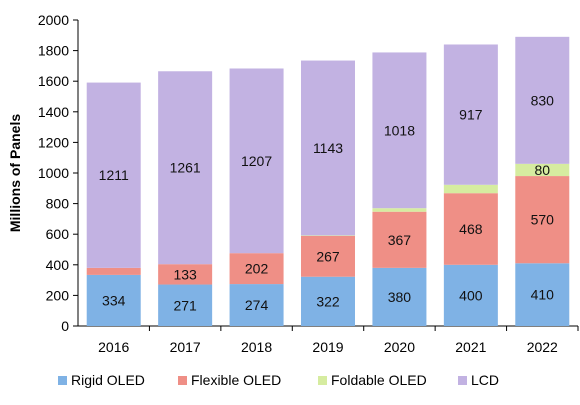 This screenshot has height=405, width=580. I want to click on legend-swatch-lcd, so click(462, 380).